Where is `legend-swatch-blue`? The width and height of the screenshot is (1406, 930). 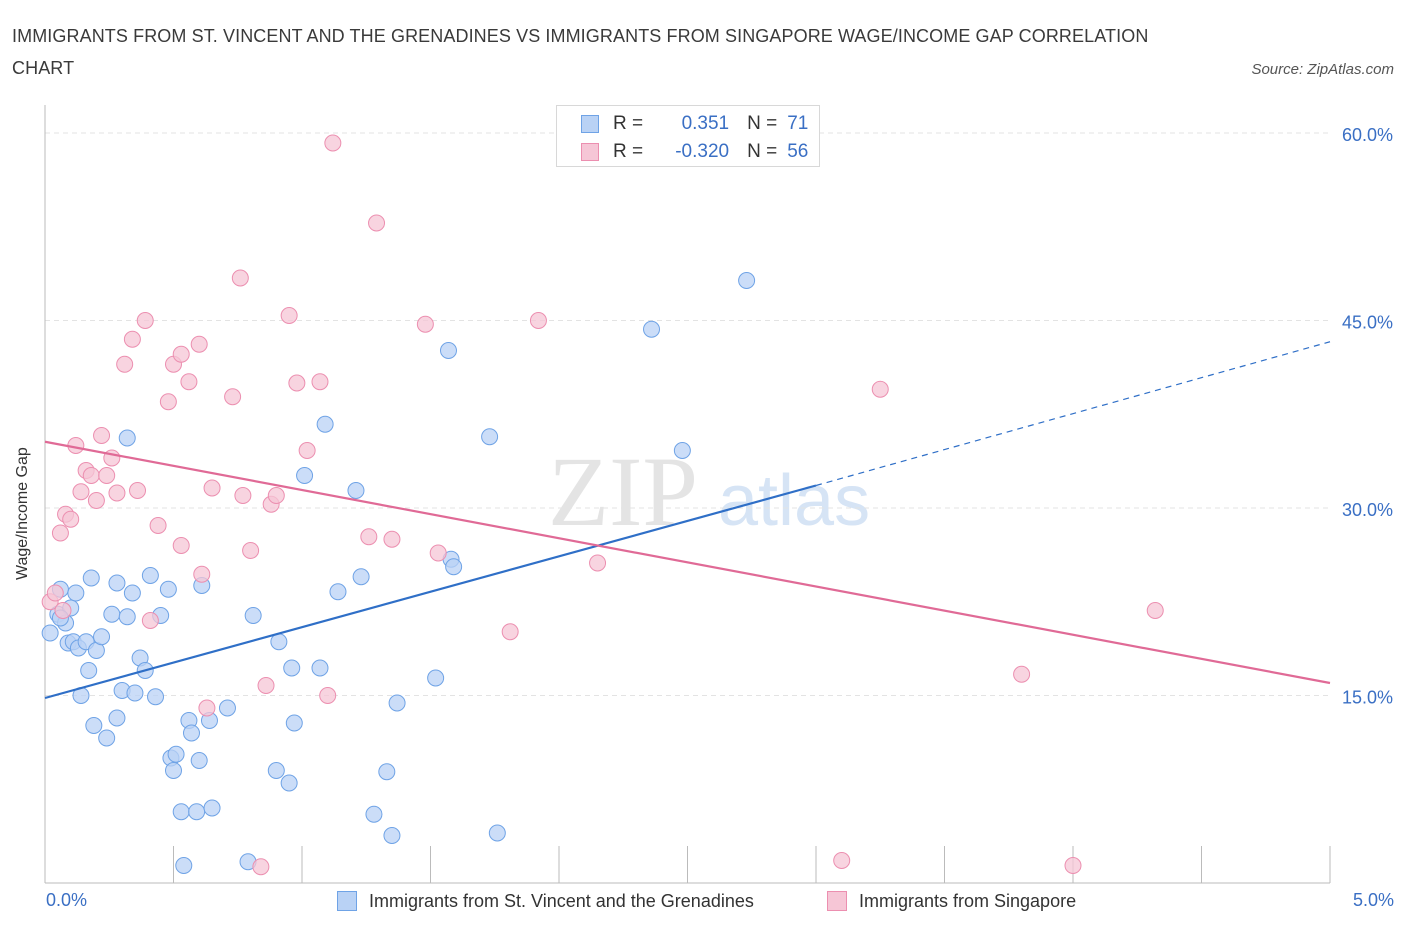
legend-swatch-blue is located at coordinates (590, 124).